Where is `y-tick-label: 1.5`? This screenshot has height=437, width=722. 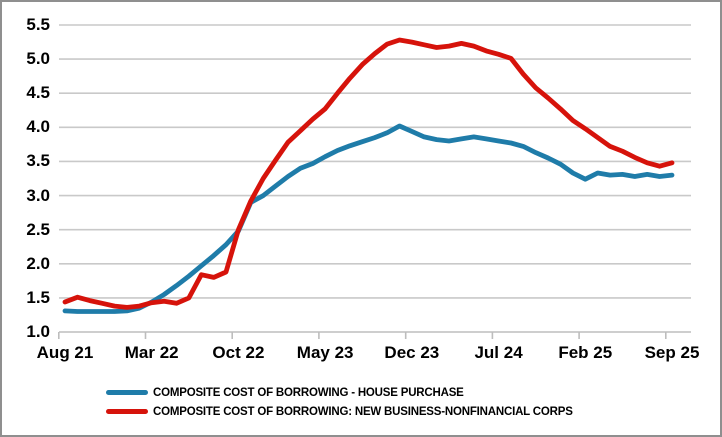 y-tick-label: 1.5 is located at coordinates (38, 297).